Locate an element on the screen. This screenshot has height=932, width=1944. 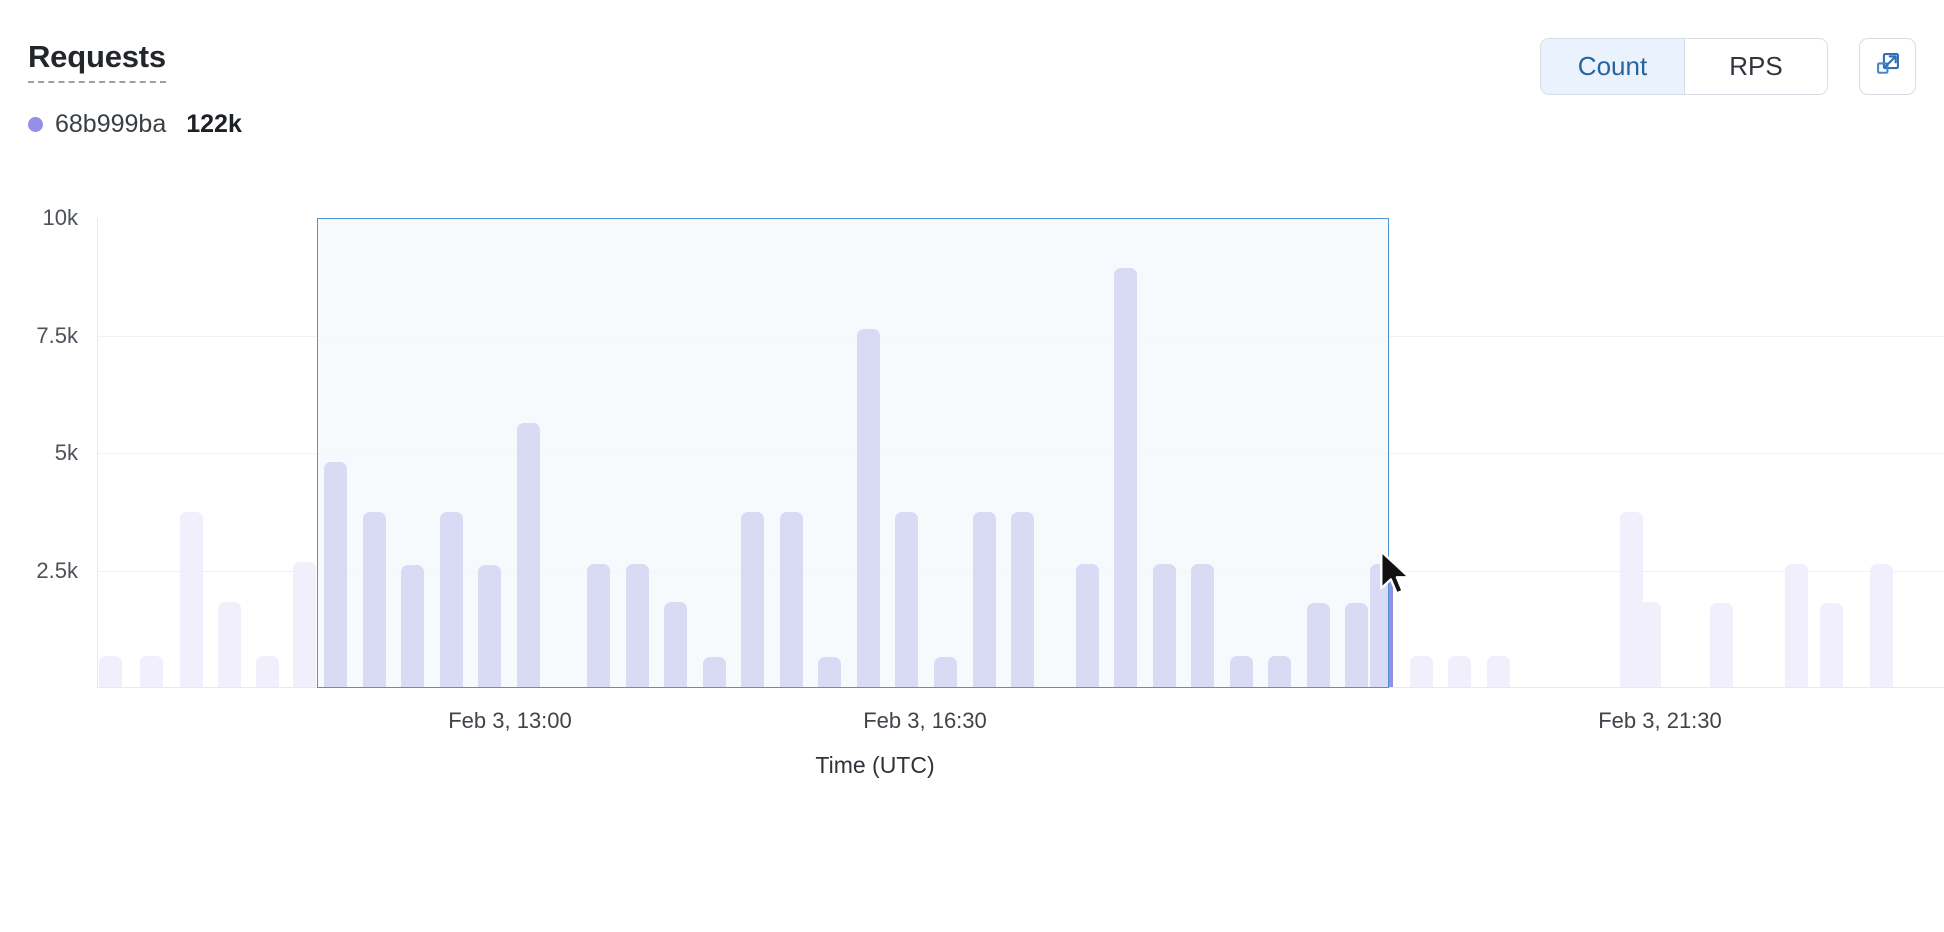
expand-button is located at coordinates (1887, 66).